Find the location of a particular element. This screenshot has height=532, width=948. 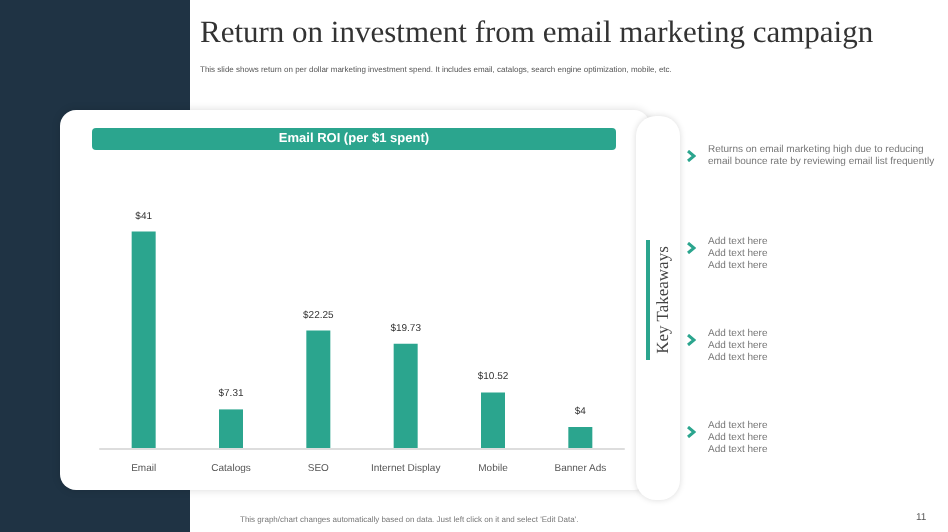

chart-title: Return on investment from email marketing campaign is located at coordinates (537, 34).